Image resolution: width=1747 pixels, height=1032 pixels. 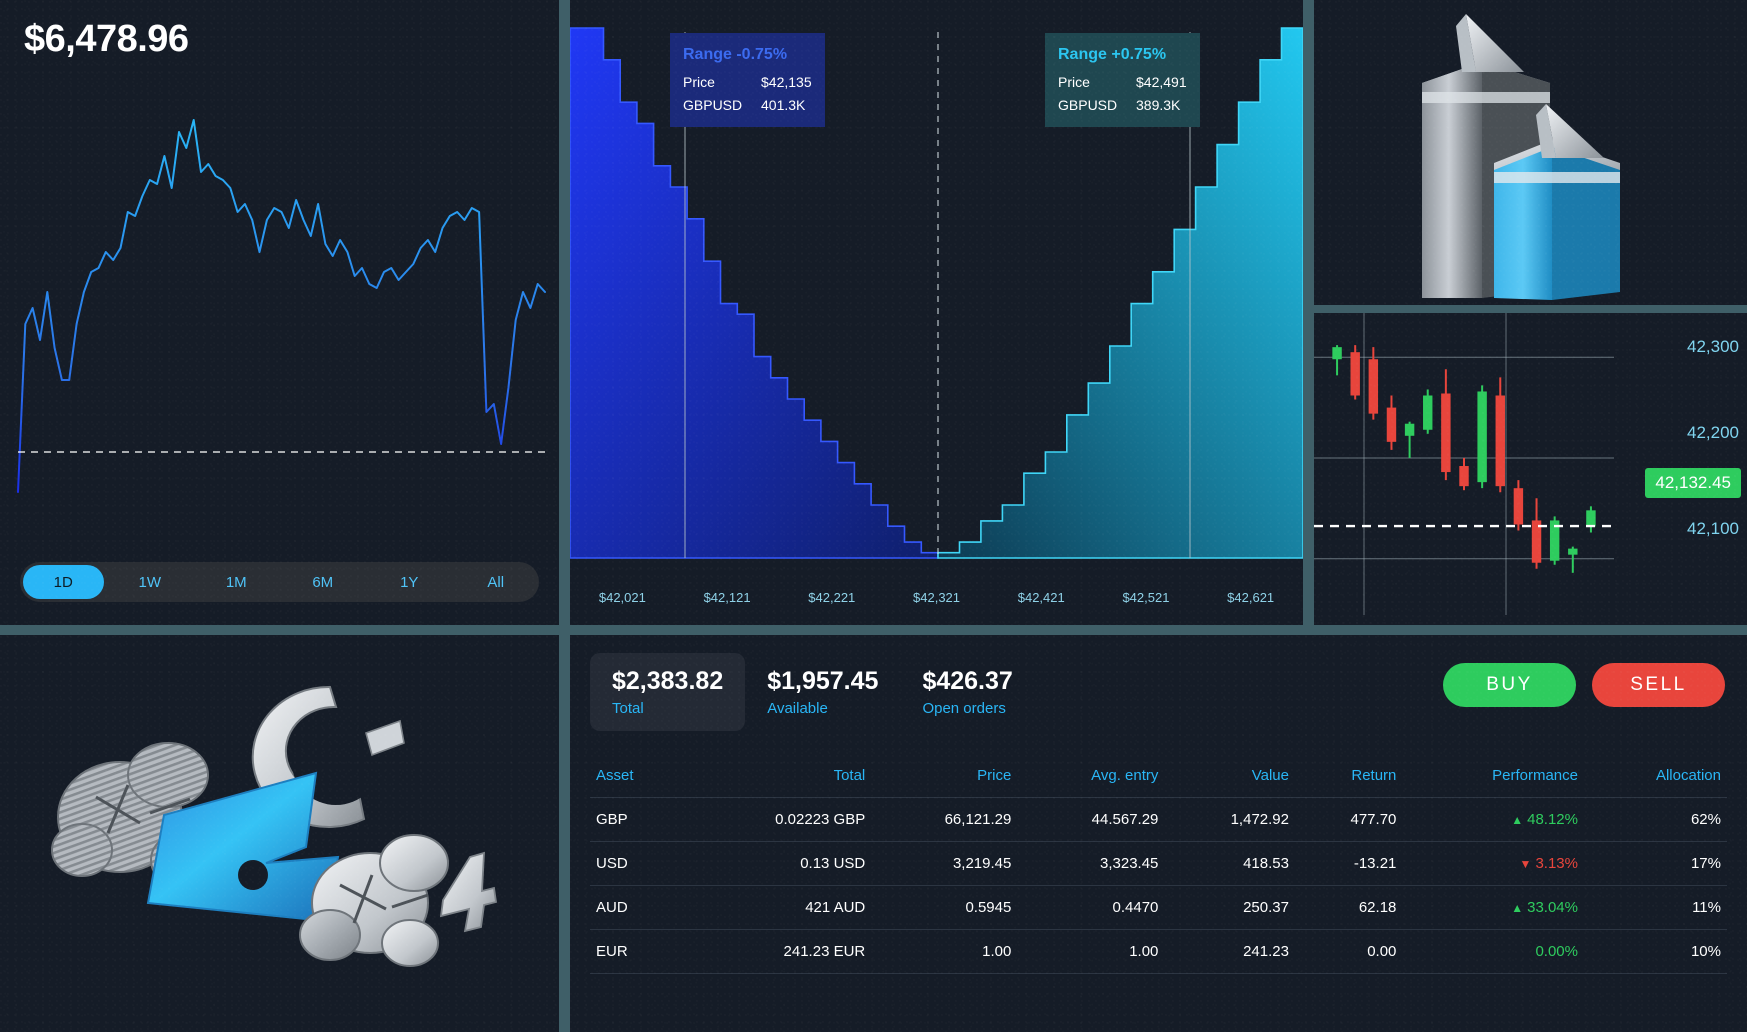 What do you see at coordinates (776, 907) in the screenshot?
I see `total-cell: 421 AUD` at bounding box center [776, 907].